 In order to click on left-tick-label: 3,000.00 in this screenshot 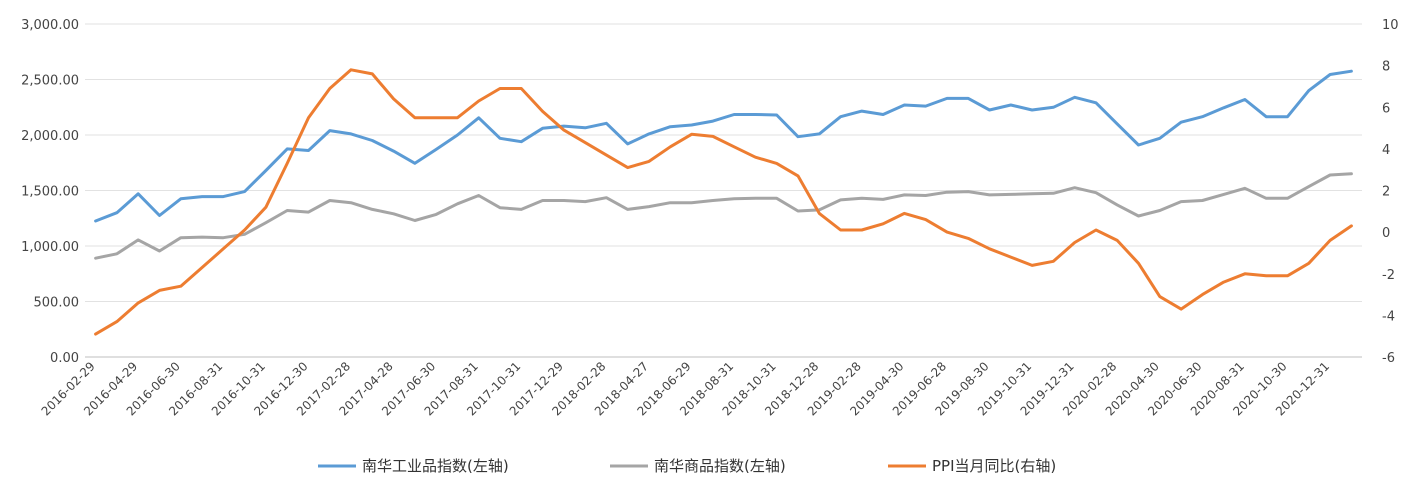, I will do `click(50, 25)`.